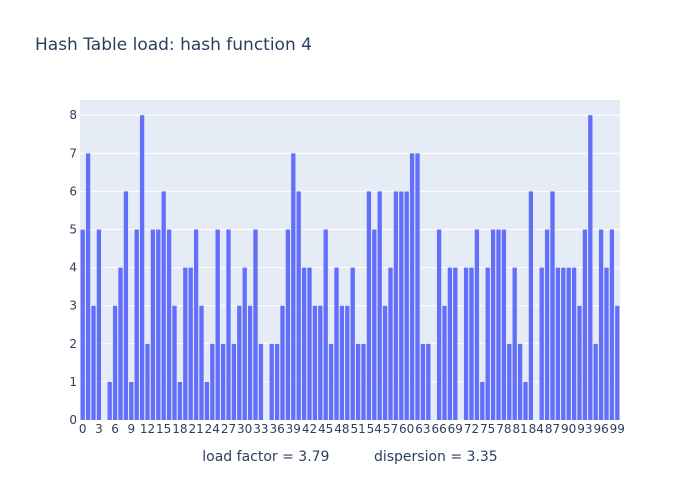  What do you see at coordinates (422, 429) in the screenshot?
I see `x-tick-label: 63` at bounding box center [422, 429].